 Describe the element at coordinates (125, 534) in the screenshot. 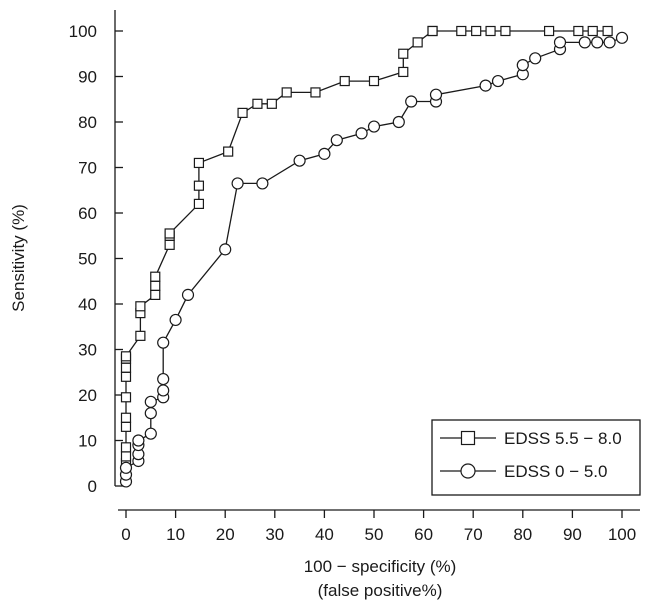

I see `x-tick-label-0: 0` at that location.